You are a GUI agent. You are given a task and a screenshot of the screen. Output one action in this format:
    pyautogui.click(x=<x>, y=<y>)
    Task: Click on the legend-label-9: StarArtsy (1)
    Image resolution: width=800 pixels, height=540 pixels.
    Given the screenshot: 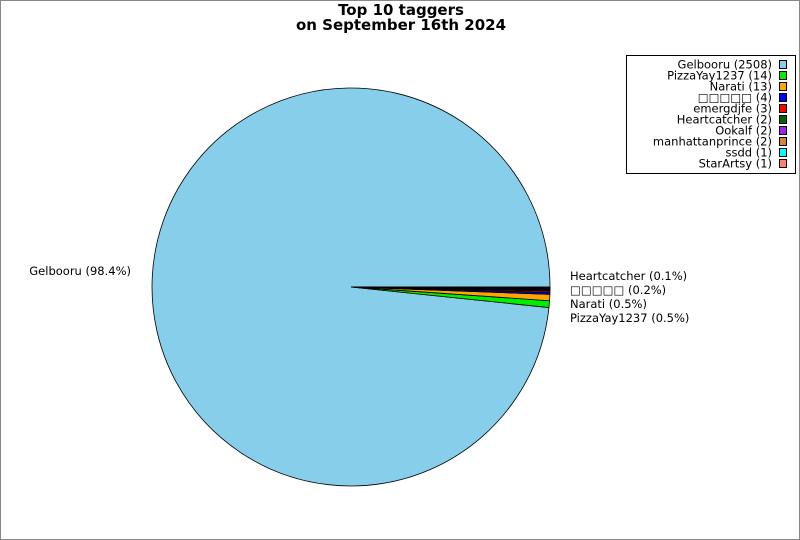 What is the action you would take?
    pyautogui.click(x=735, y=164)
    